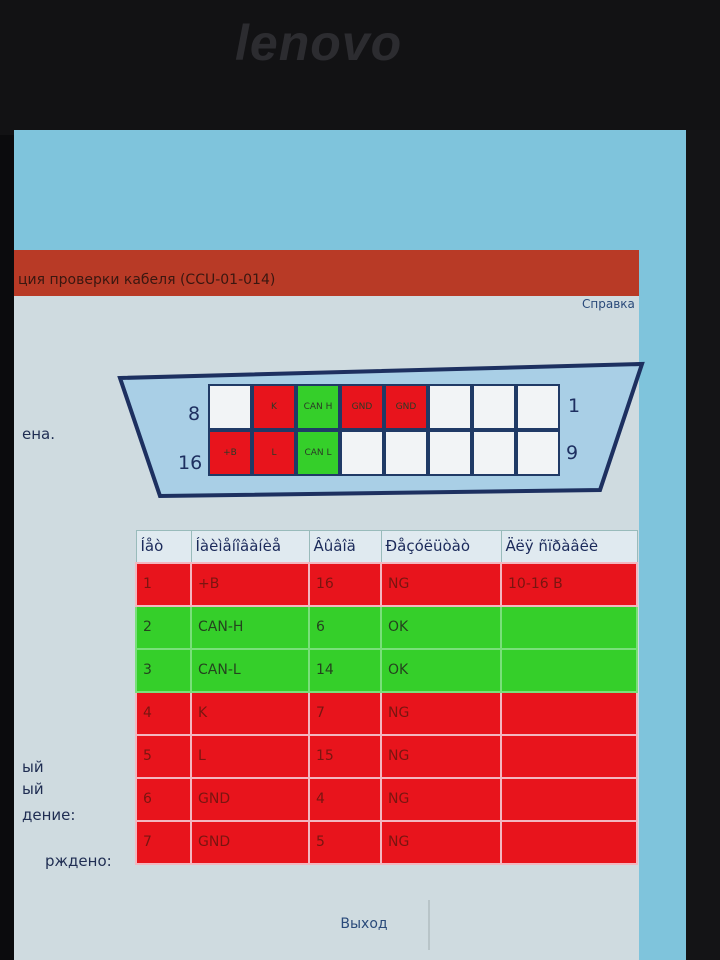 The image size is (720, 960). I want to click on screen-edge, so click(703, 545).